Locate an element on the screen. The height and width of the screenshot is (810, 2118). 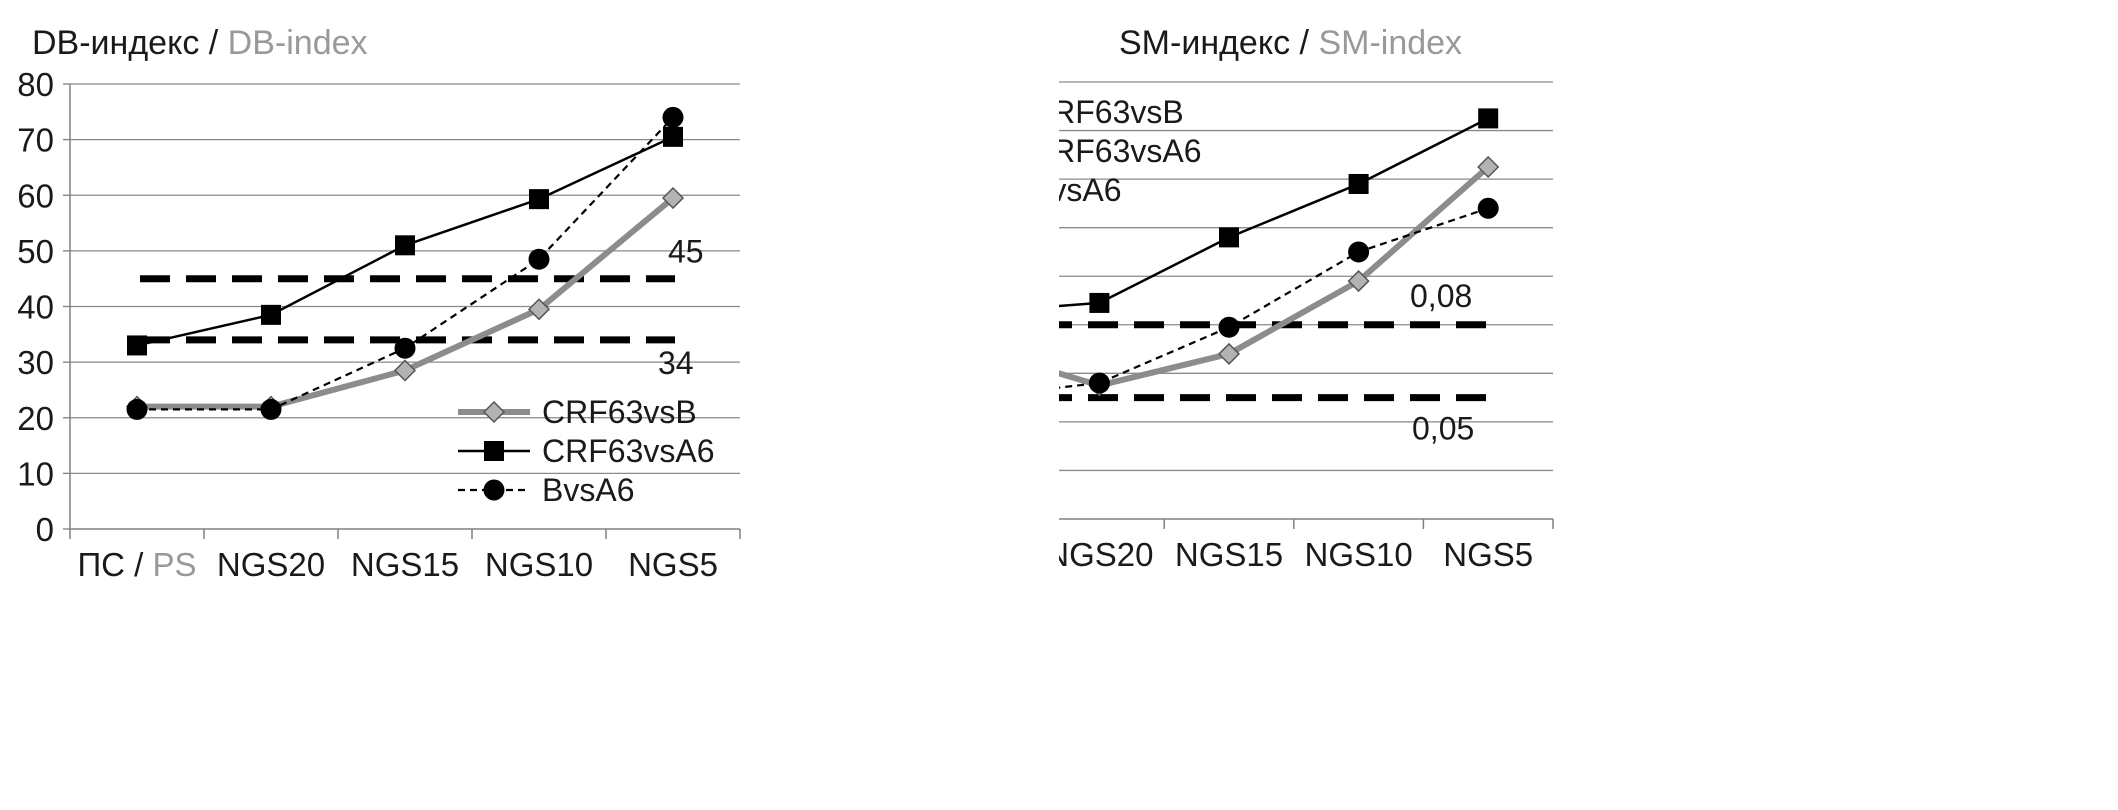
db-legend-label: BvsA6 is located at coordinates (588, 490).